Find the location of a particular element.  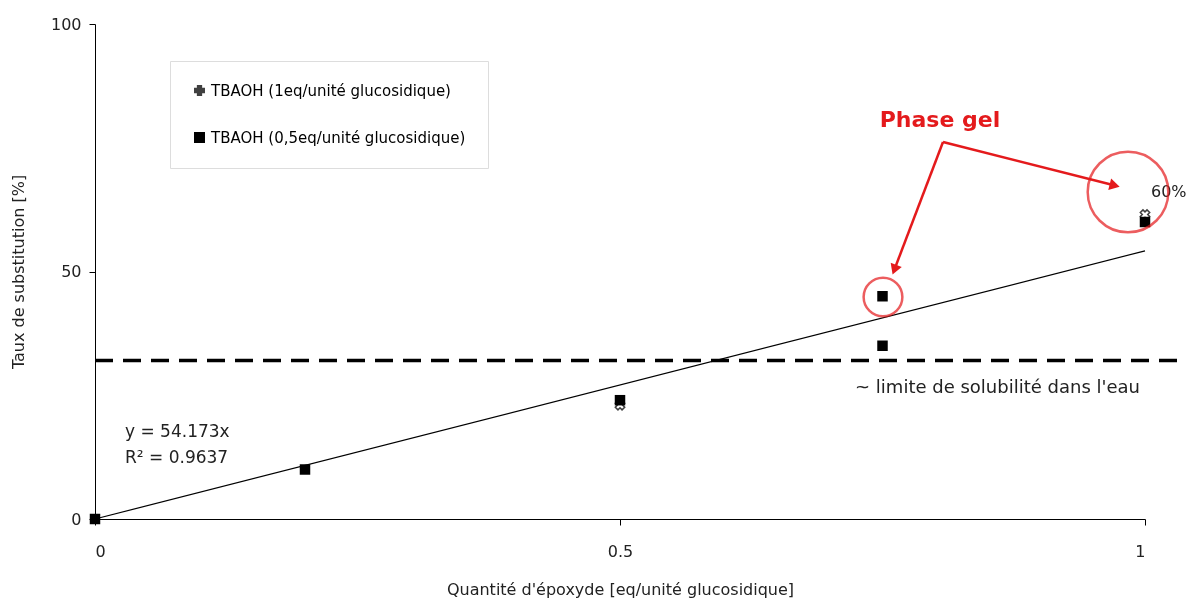

x-tick-label: 0.5 is located at coordinates (620, 551).